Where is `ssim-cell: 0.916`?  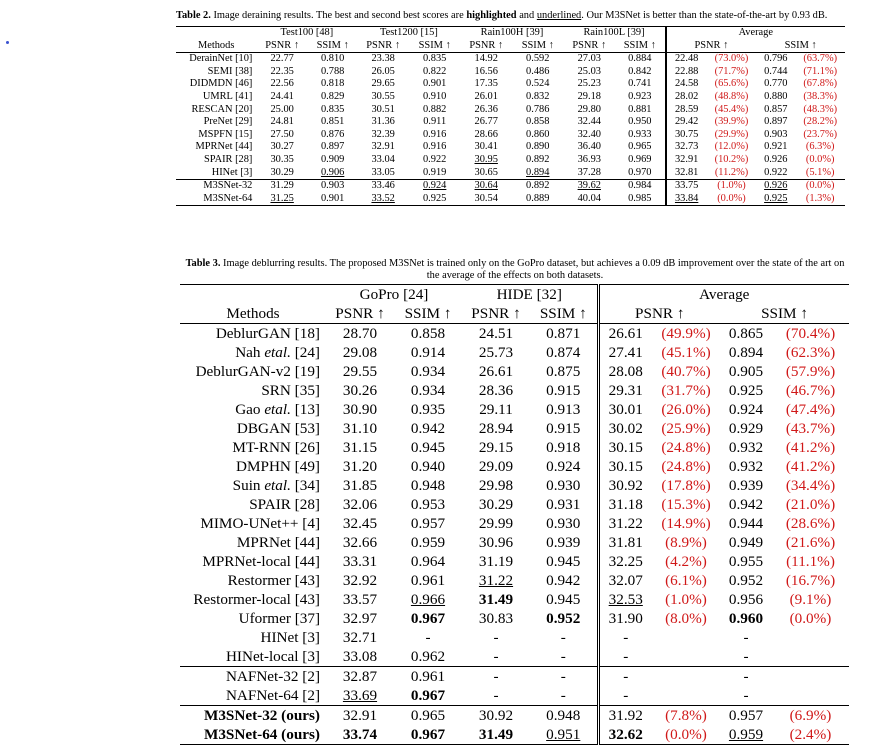 ssim-cell: 0.916 is located at coordinates (434, 134).